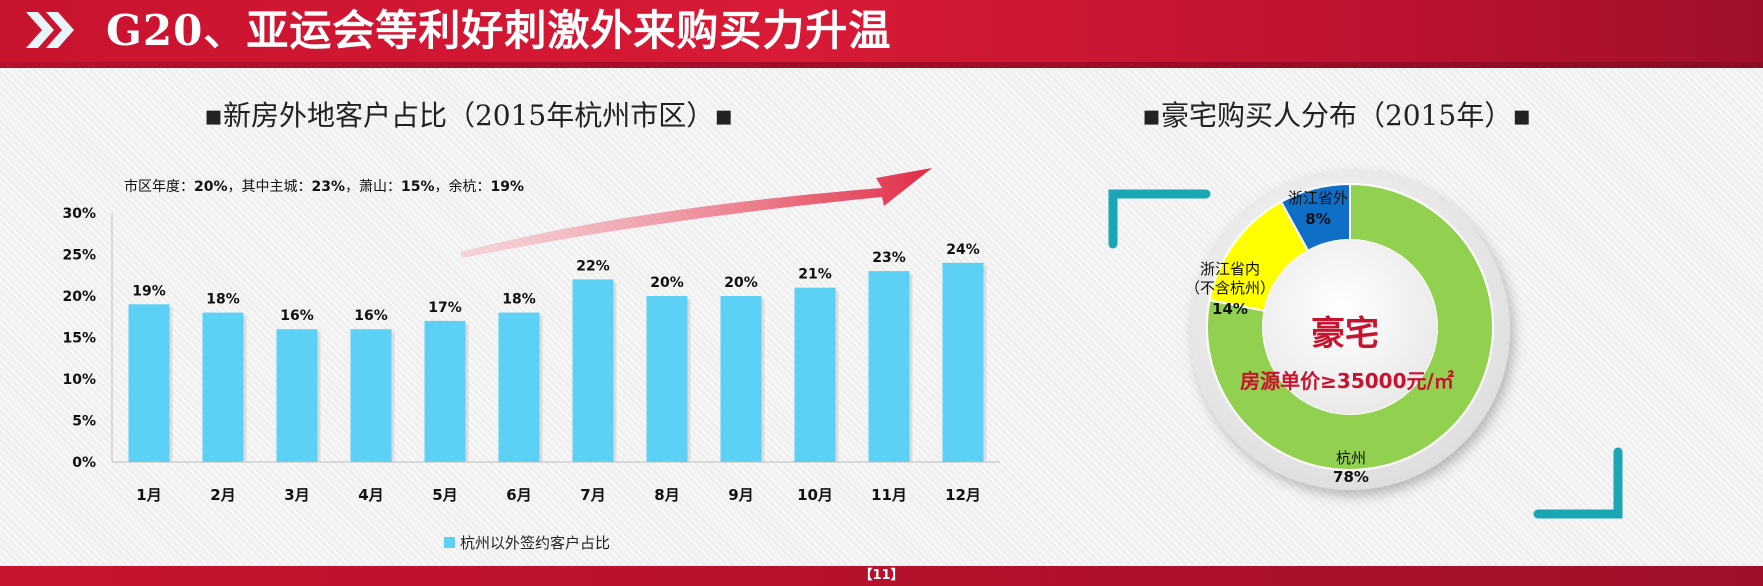 This screenshot has height=586, width=1763. What do you see at coordinates (79, 380) in the screenshot?
I see `y-tick-label: 10%` at bounding box center [79, 380].